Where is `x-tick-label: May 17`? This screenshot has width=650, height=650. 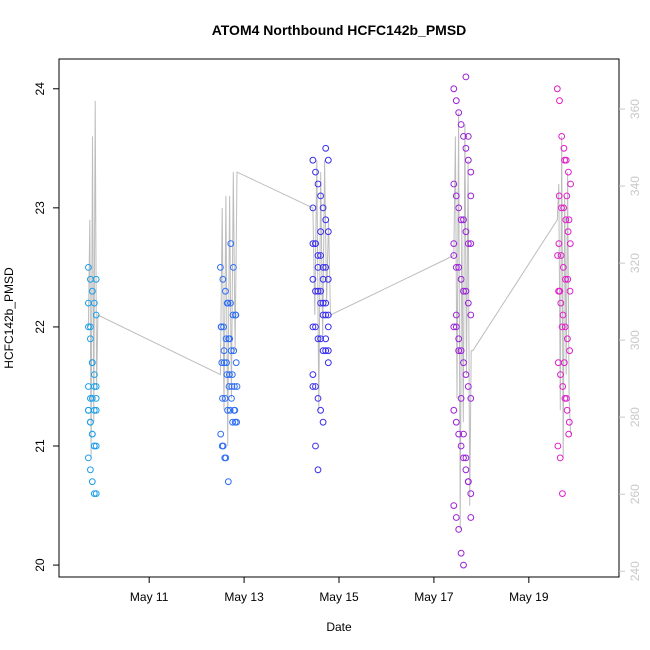 x-tick-label: May 17 is located at coordinates (434, 597).